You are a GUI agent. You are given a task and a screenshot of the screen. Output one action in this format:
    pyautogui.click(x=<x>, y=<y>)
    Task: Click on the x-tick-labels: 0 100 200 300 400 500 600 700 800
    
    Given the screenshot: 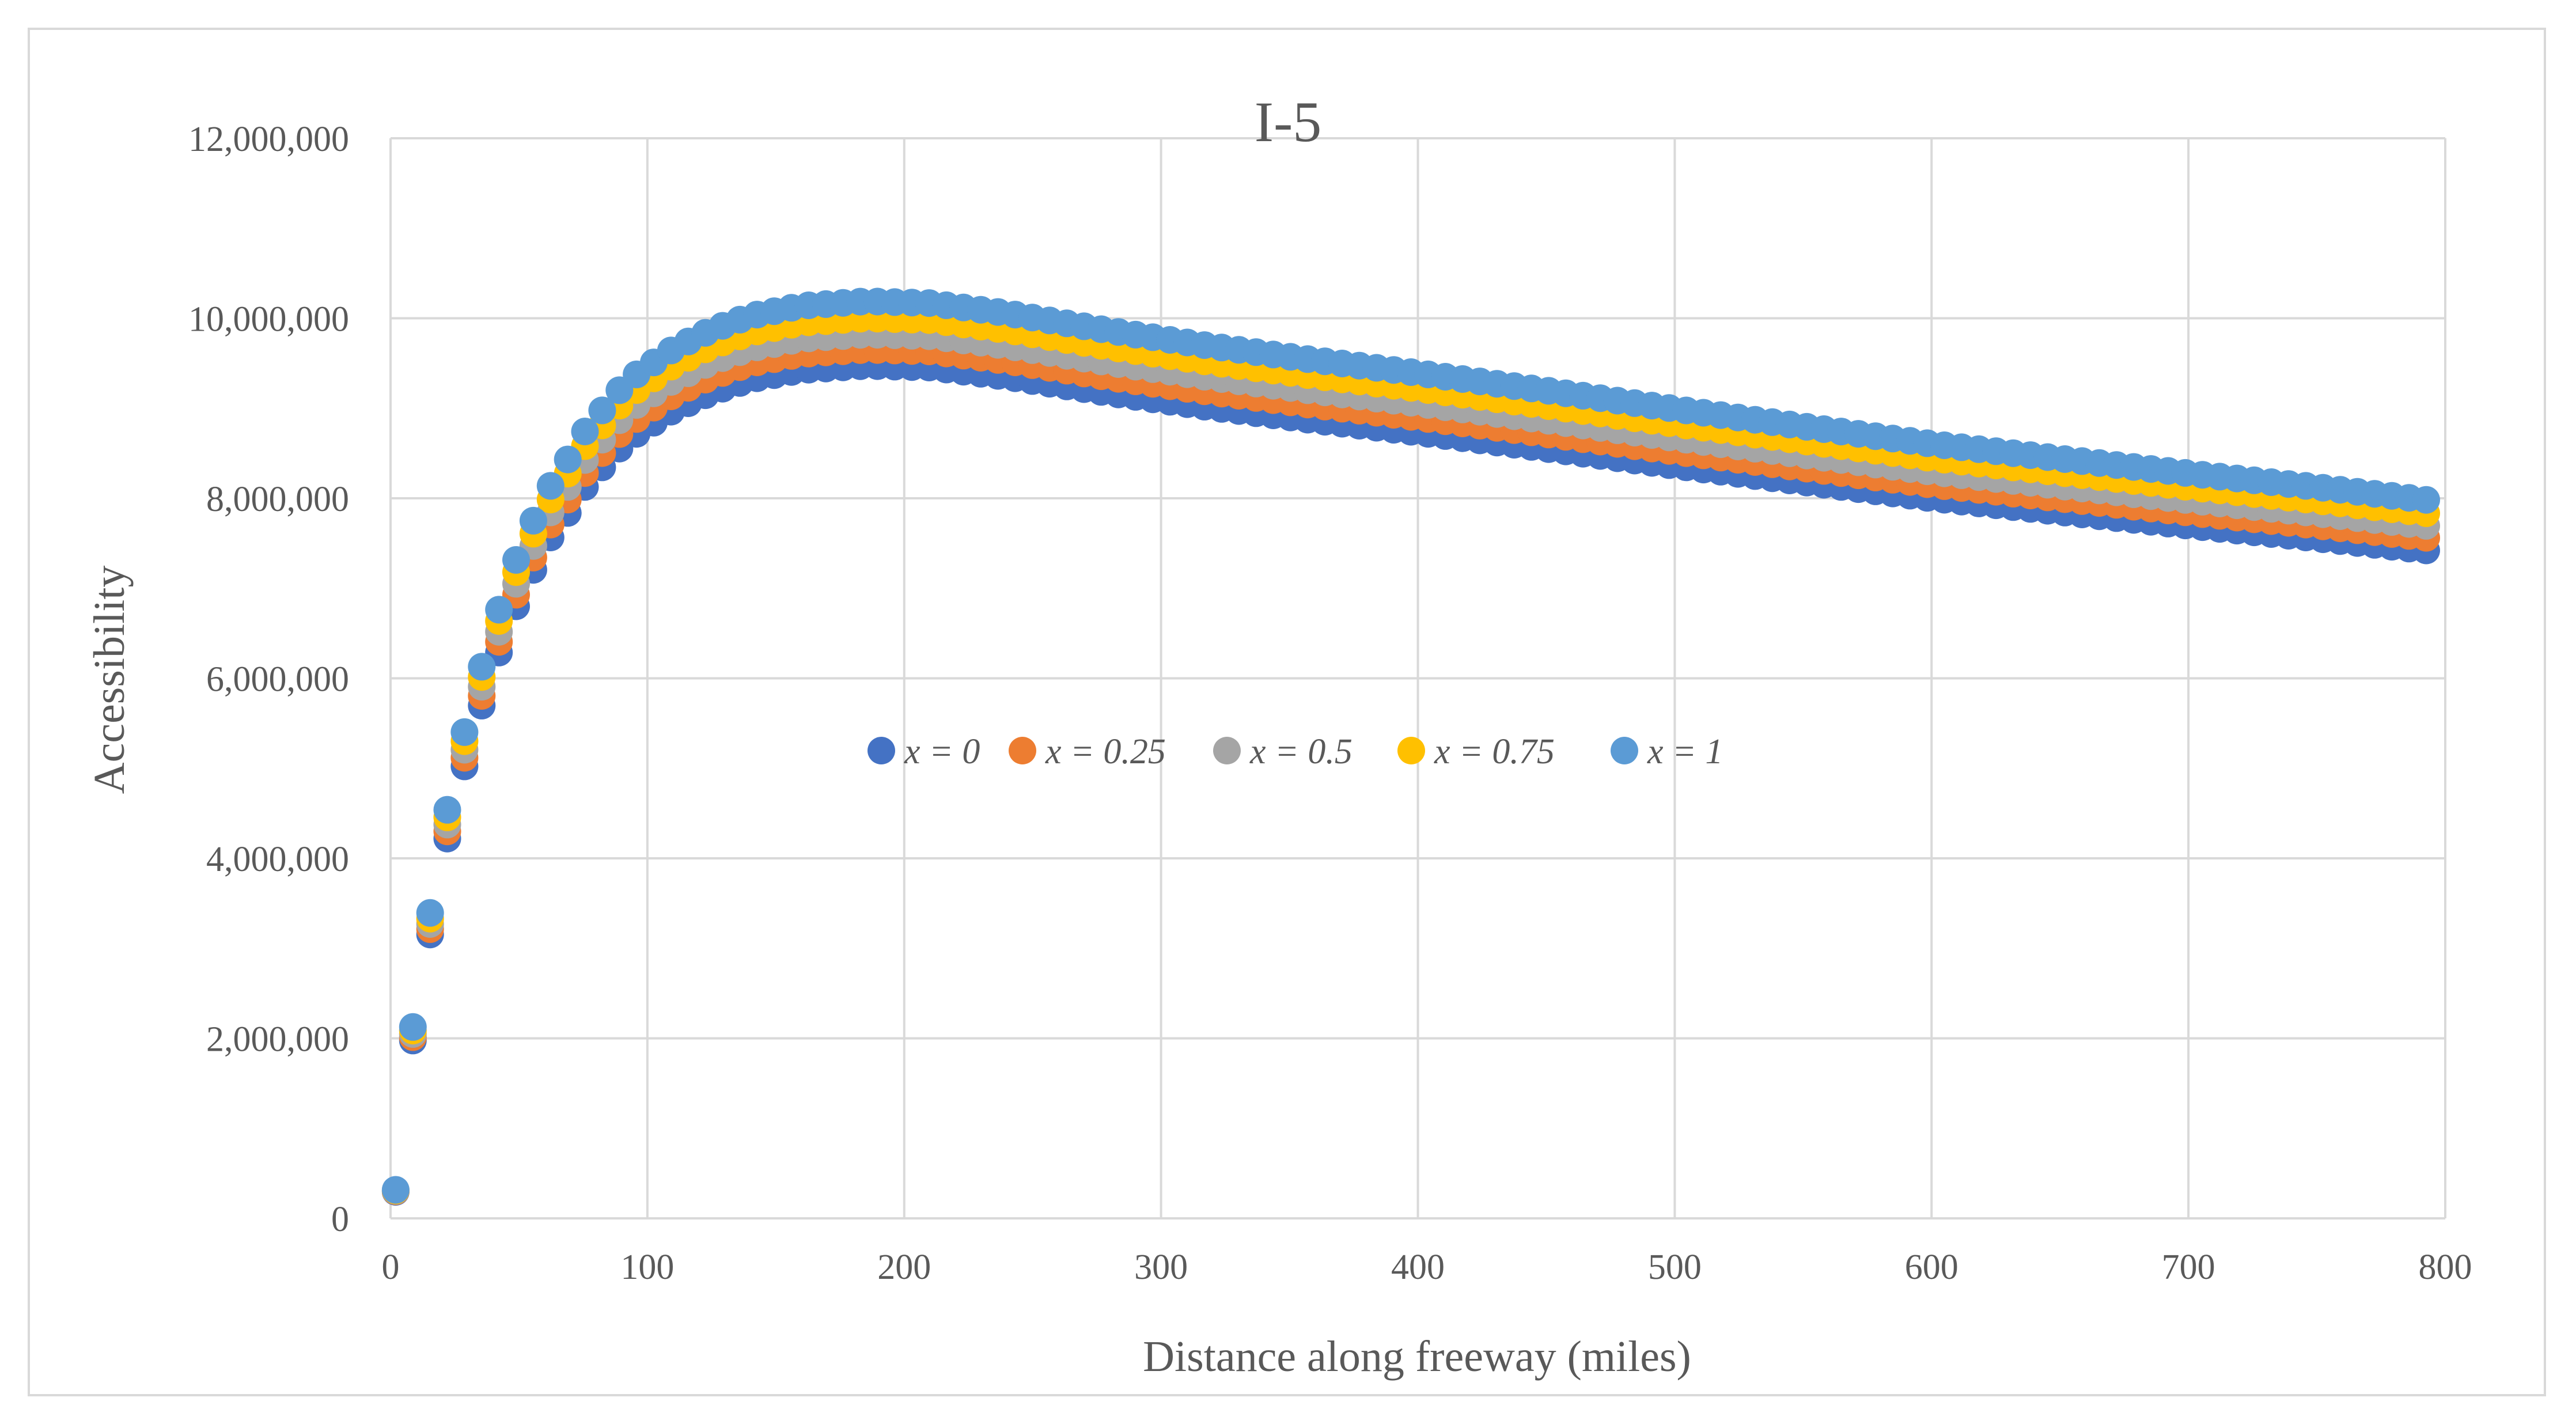 What is the action you would take?
    pyautogui.click(x=1427, y=1267)
    